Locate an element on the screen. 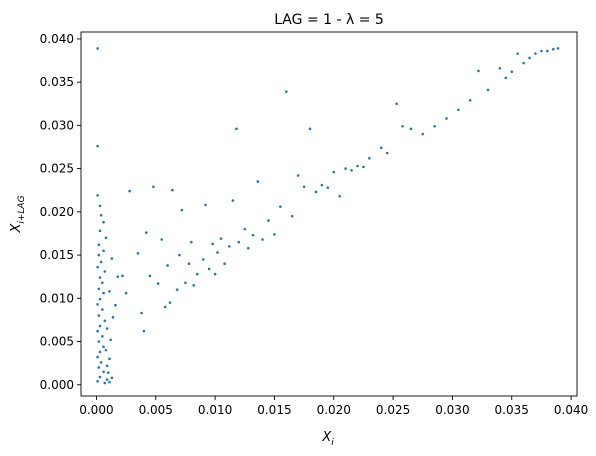 The image size is (596, 456). x-tick-label-2: 0.010 is located at coordinates (215, 410).